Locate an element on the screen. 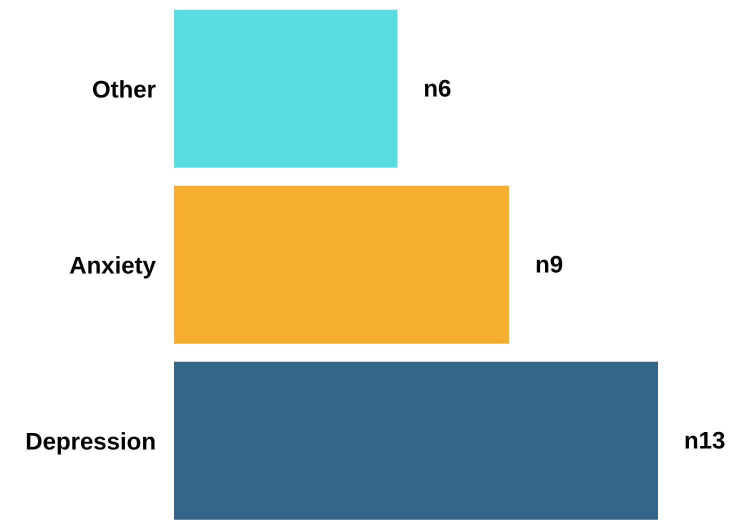  y-tick-label: Other is located at coordinates (124, 90).